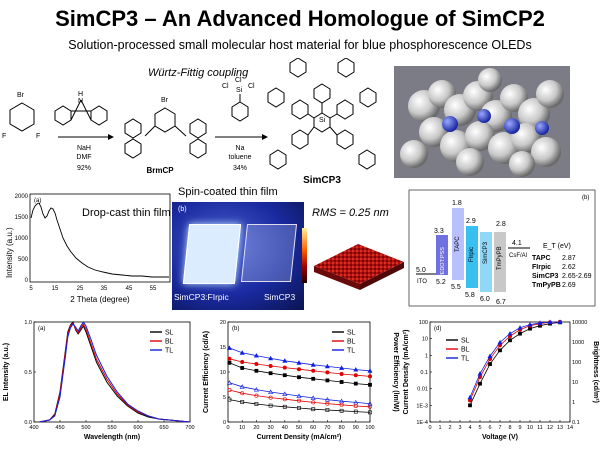 The image size is (600, 450). Describe the element at coordinates (28, 323) in the screenshot. I see `y-tick-label: 1.0` at that location.